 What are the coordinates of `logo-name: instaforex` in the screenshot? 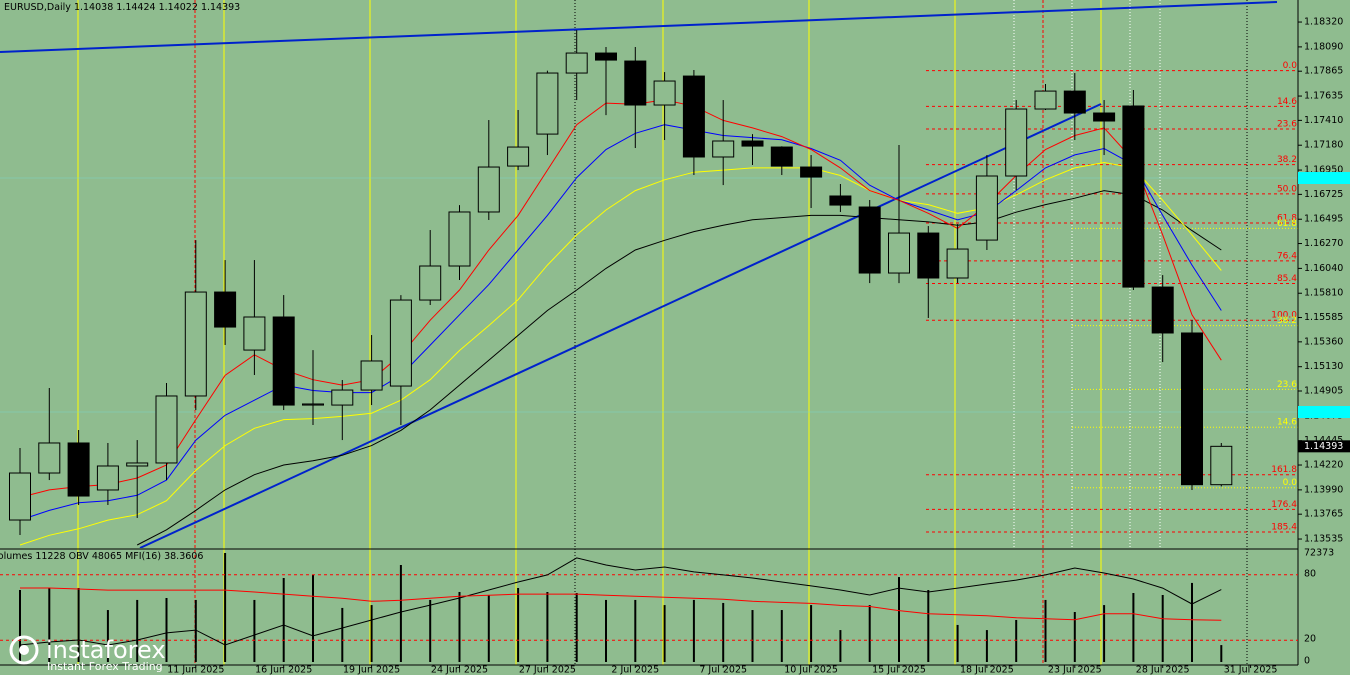 It's located at (106, 650).